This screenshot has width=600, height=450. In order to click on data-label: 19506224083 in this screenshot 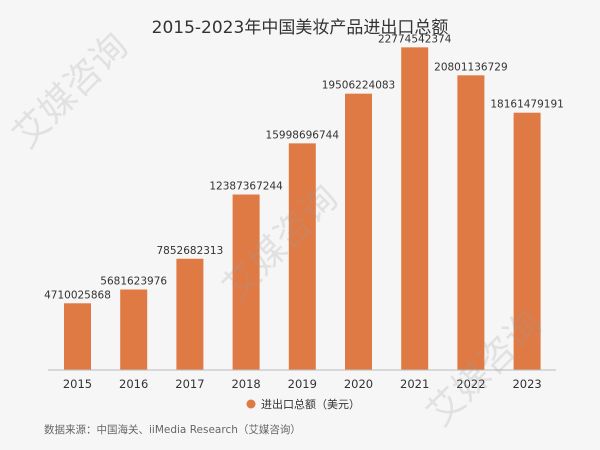, I will do `click(359, 86)`.